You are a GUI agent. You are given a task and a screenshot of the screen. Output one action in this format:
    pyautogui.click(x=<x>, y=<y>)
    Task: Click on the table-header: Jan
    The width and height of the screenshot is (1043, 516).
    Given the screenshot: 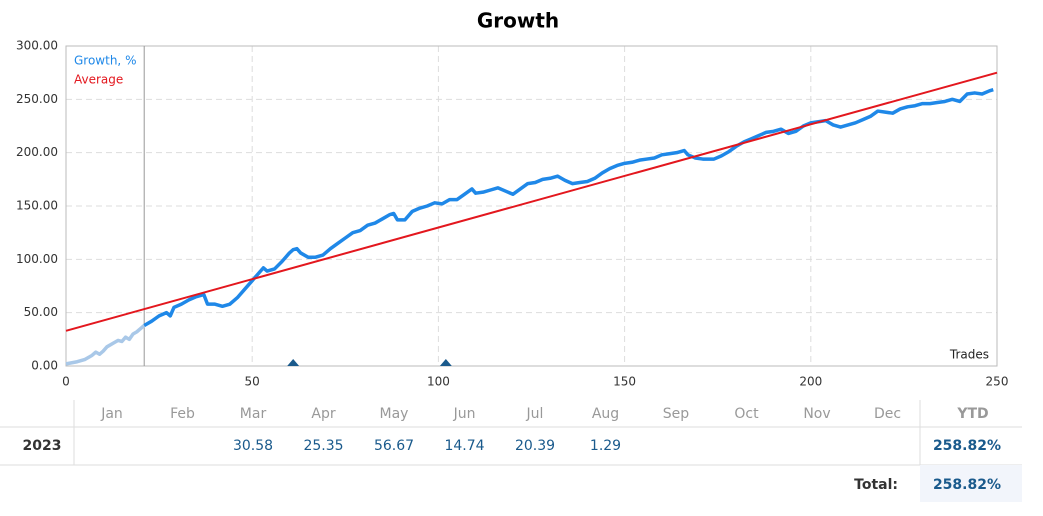 What is the action you would take?
    pyautogui.click(x=111, y=414)
    